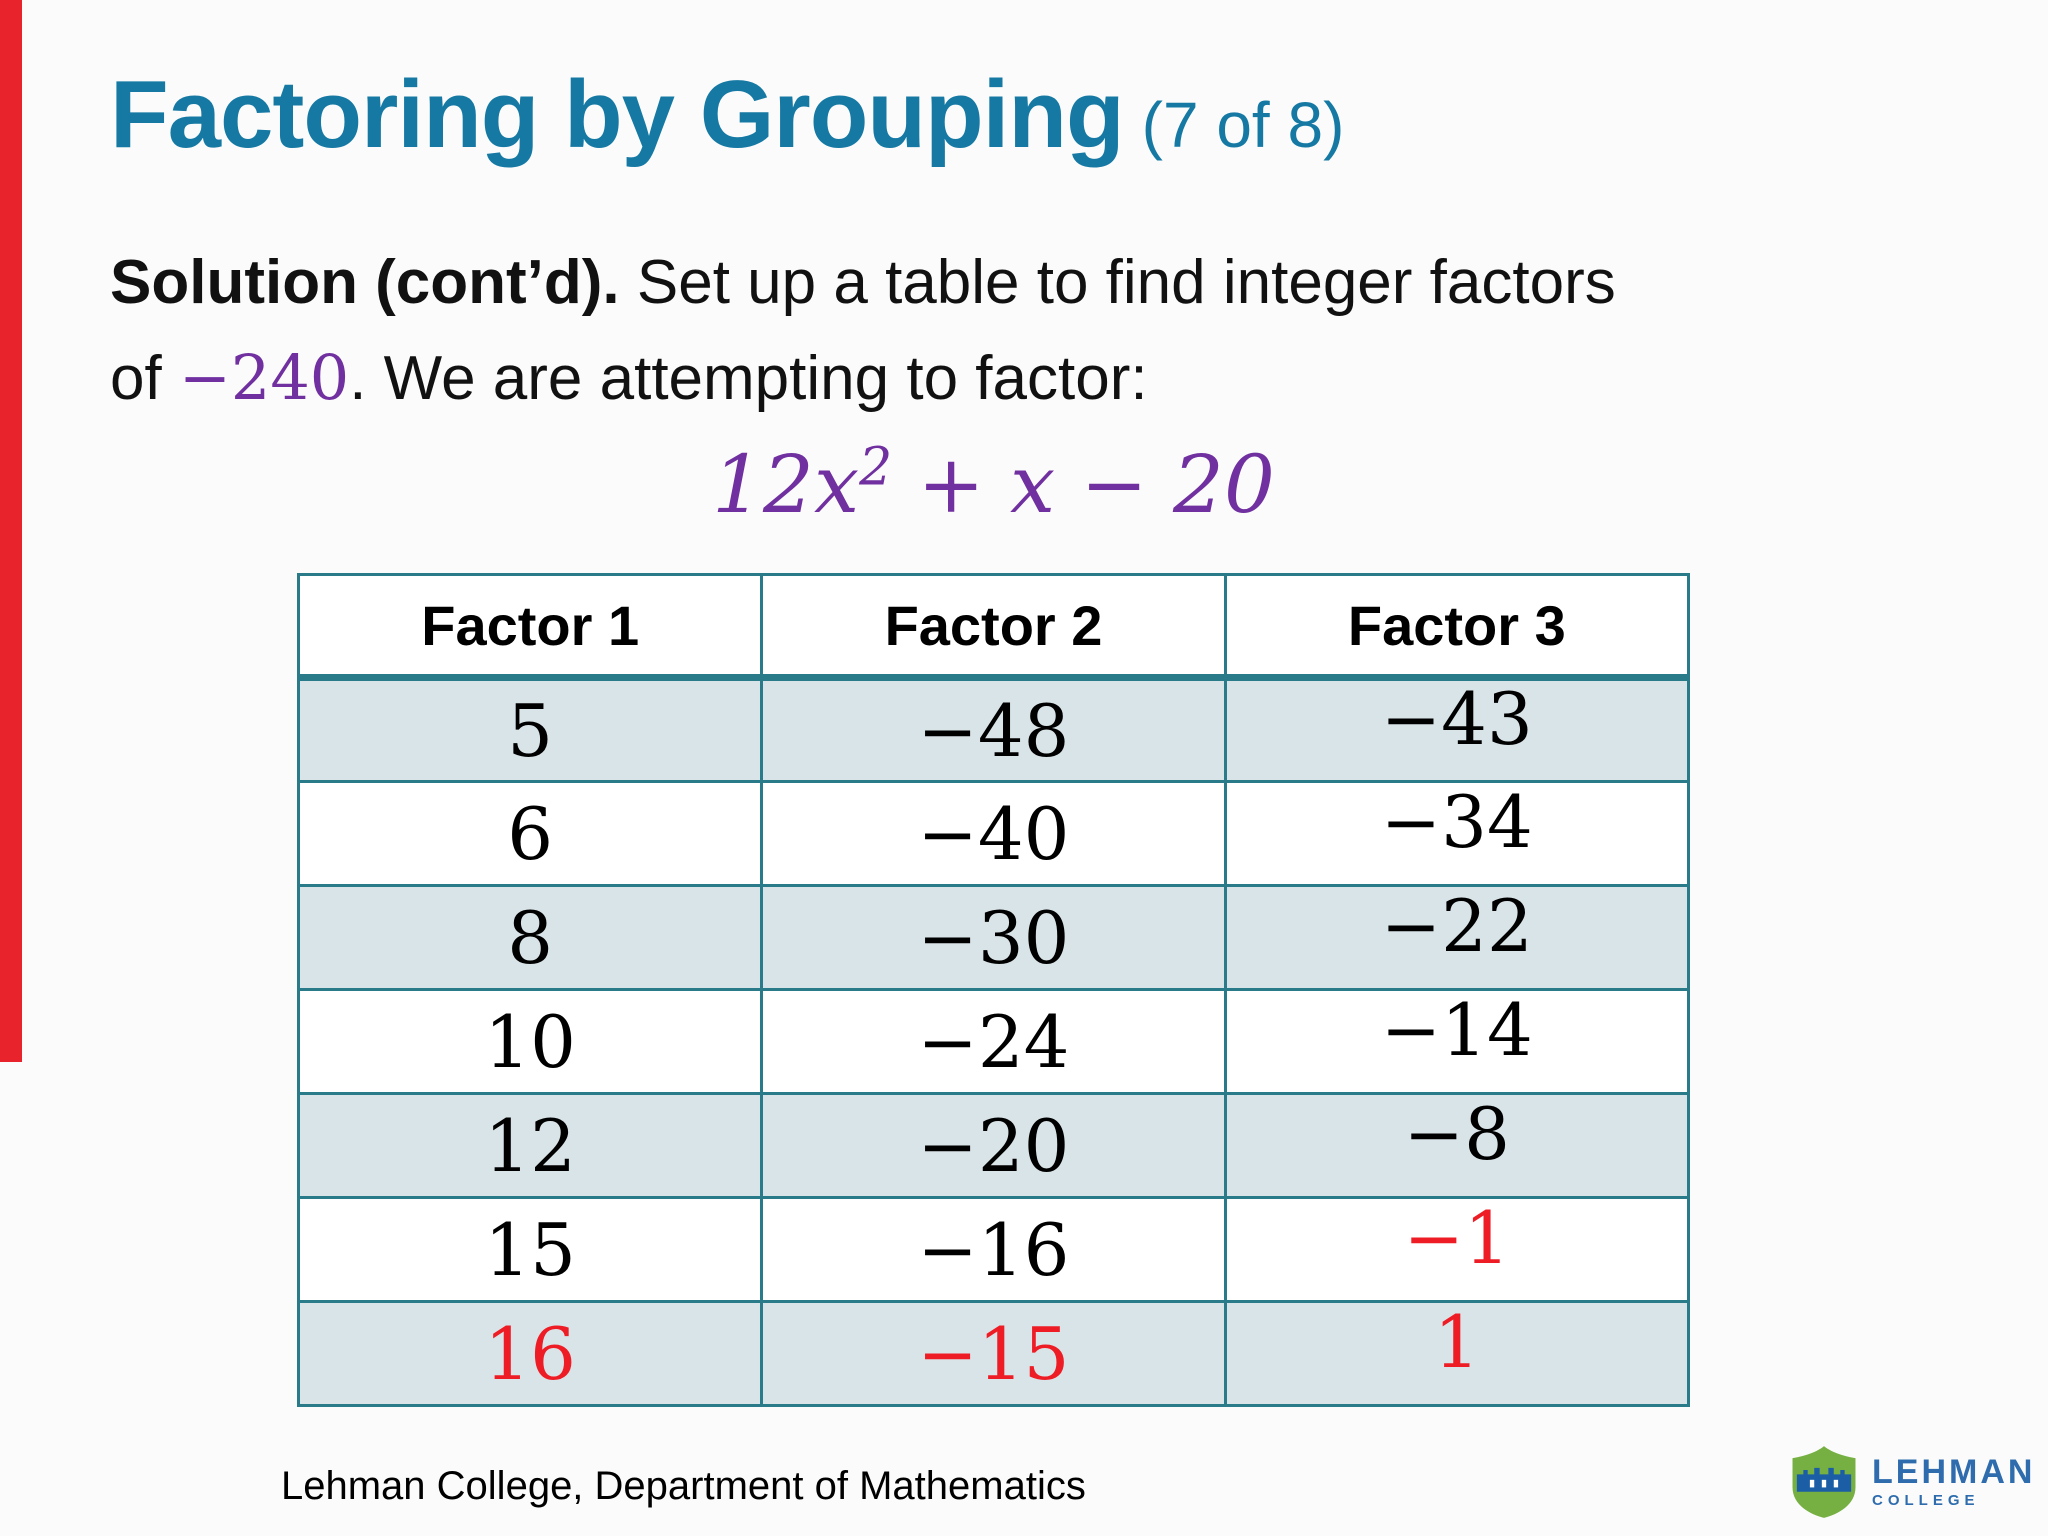 The width and height of the screenshot is (2048, 1536). Describe the element at coordinates (1456, 1133) in the screenshot. I see `cell-value: −8` at that location.